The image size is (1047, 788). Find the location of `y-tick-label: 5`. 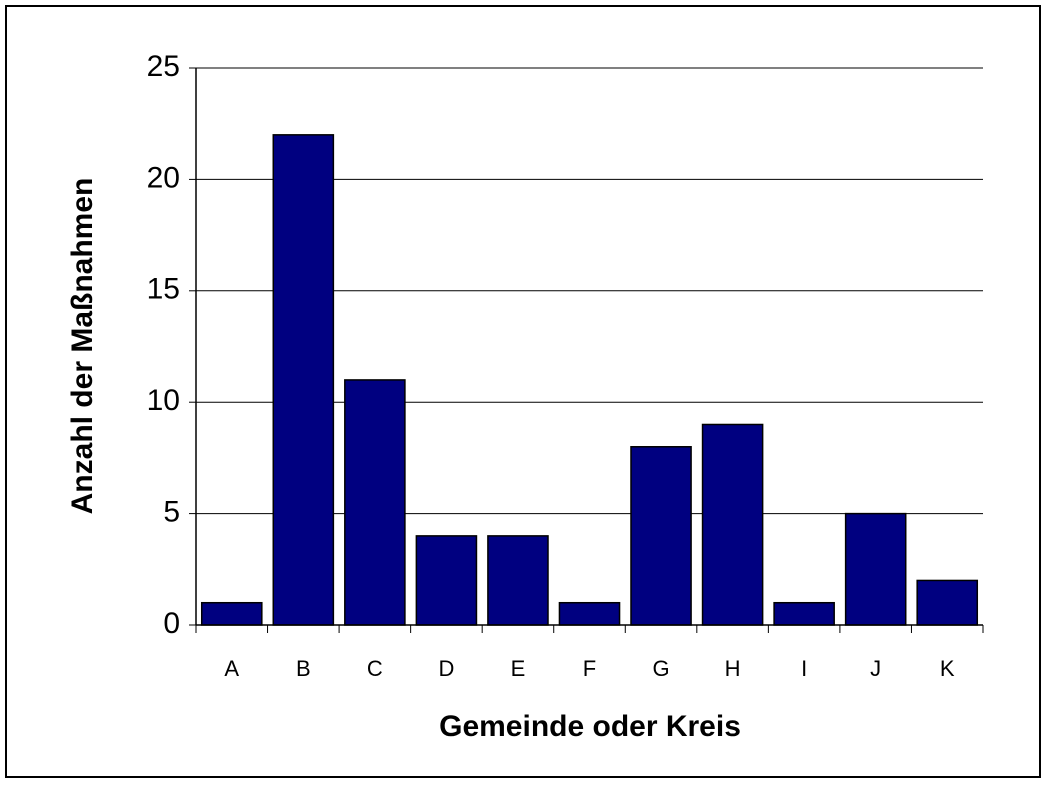

y-tick-label: 5 is located at coordinates (171, 512).